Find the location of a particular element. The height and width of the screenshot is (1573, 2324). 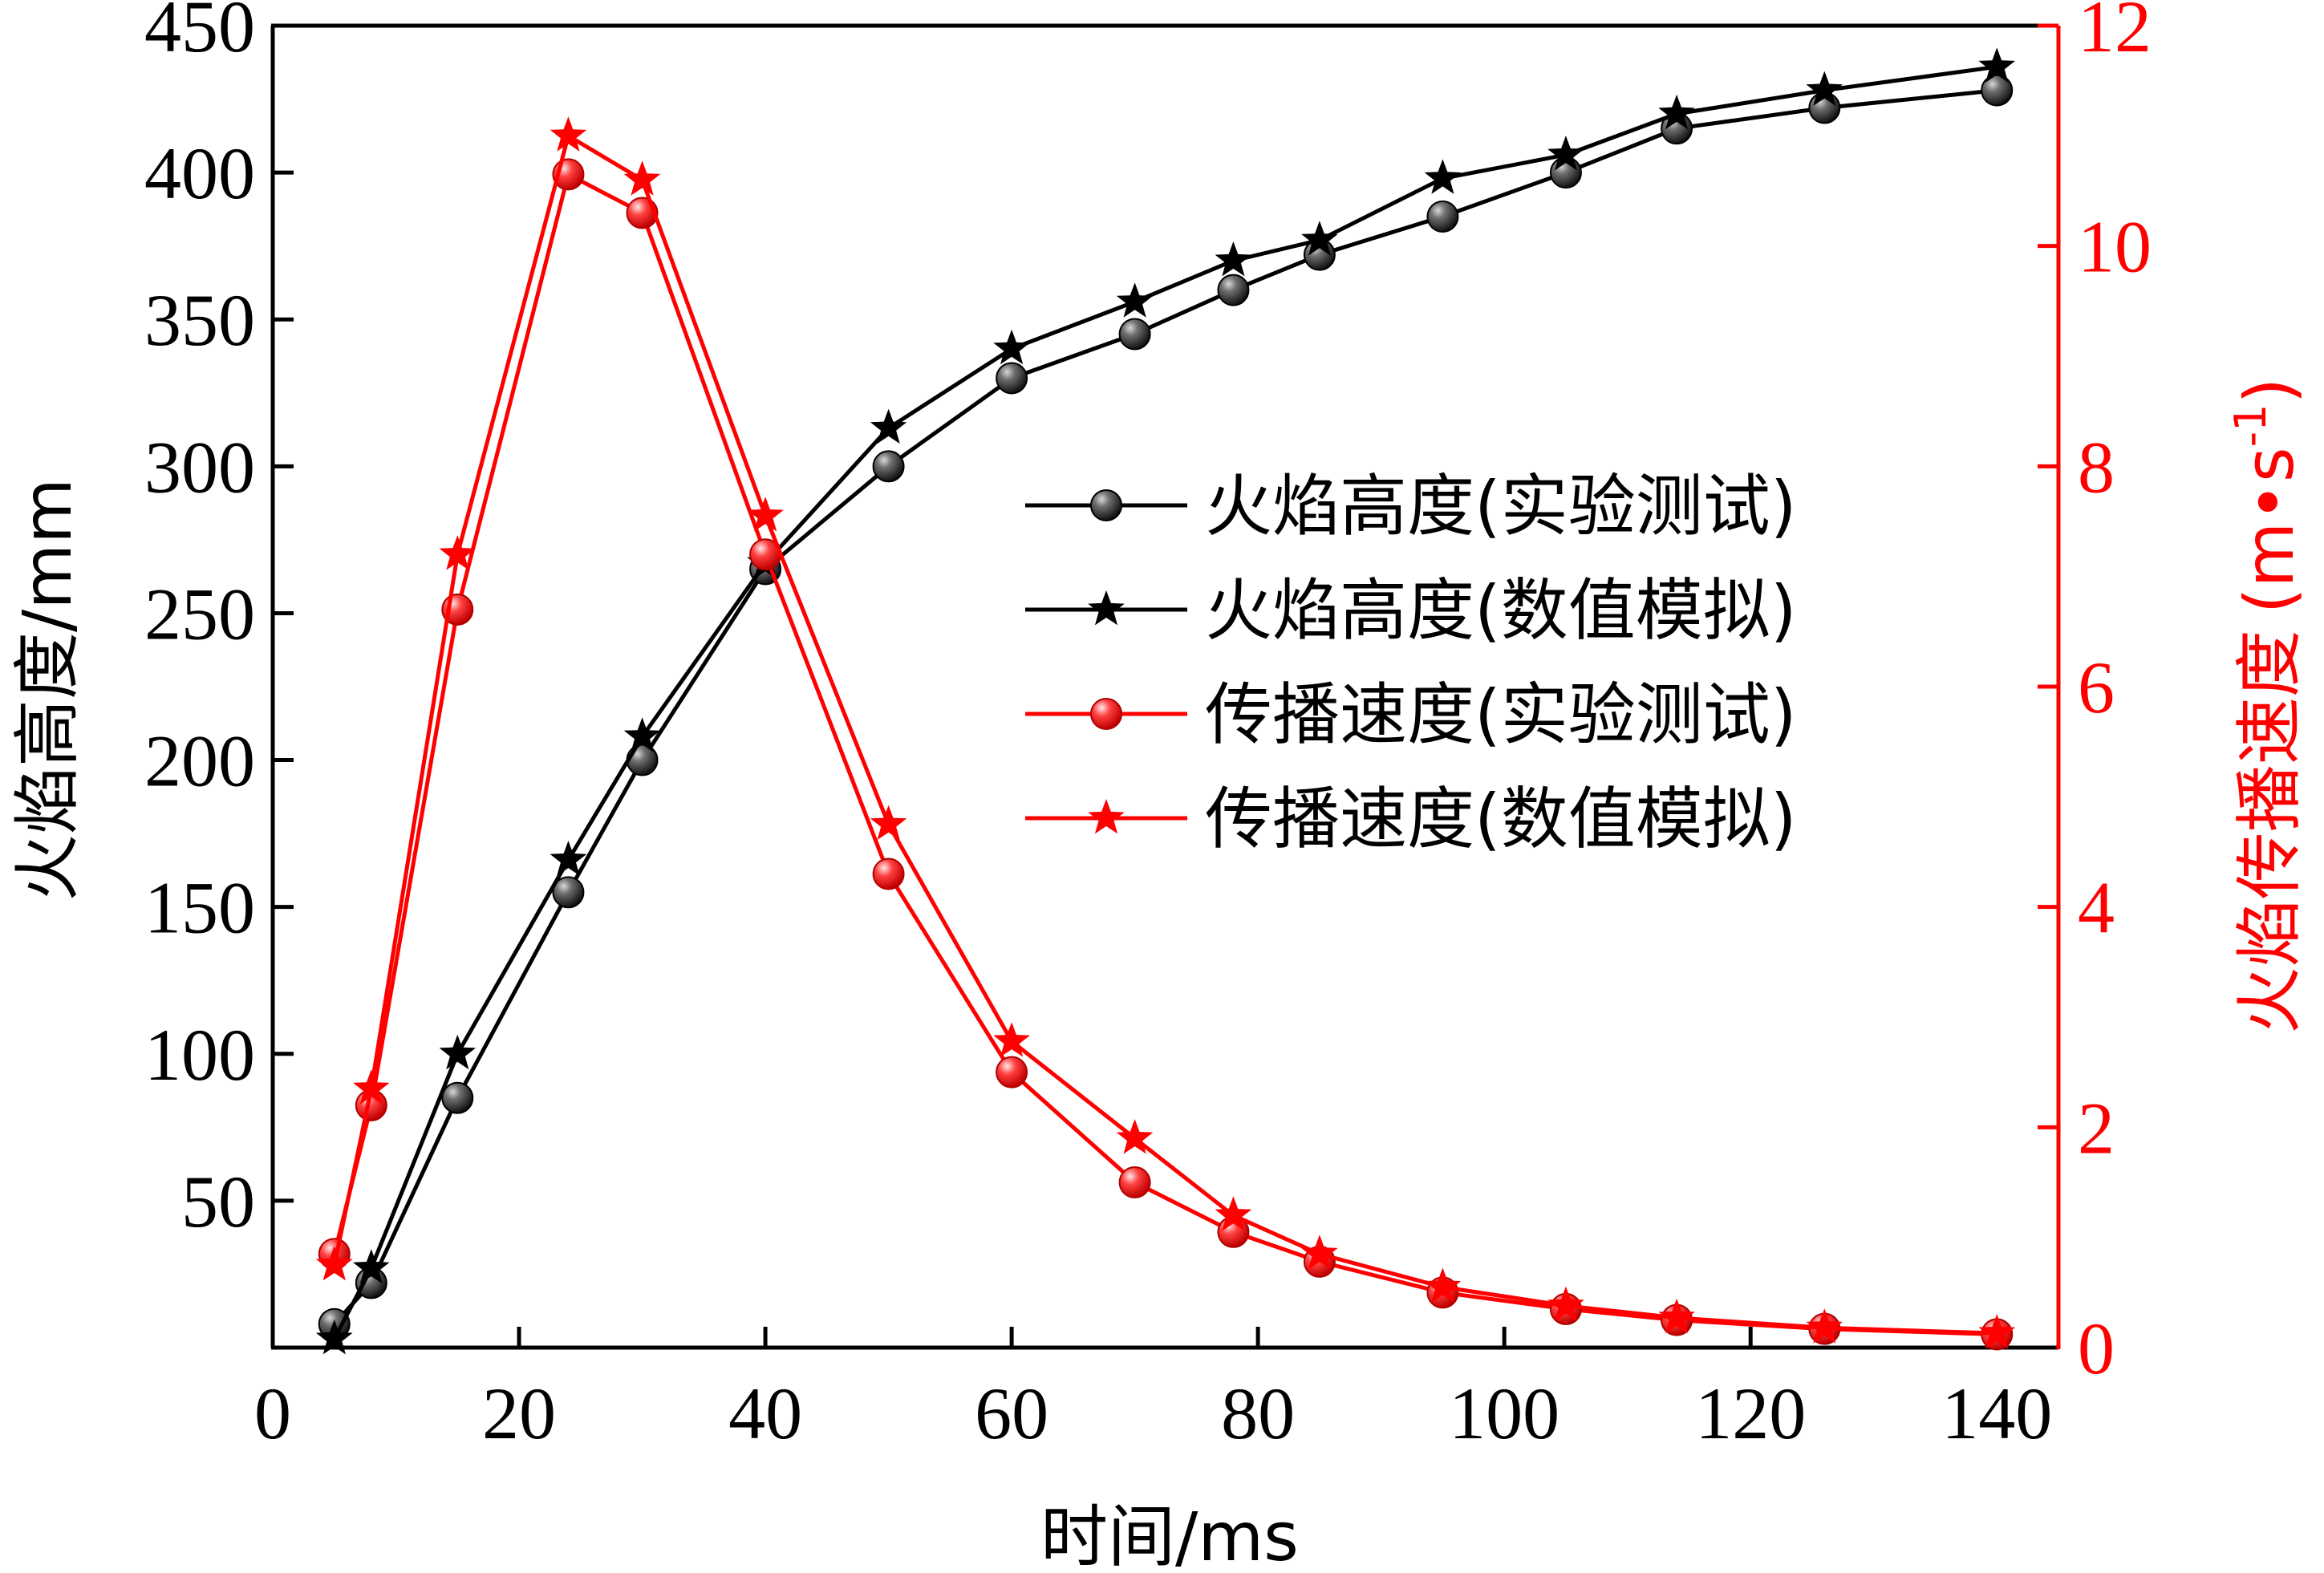

legend-item-3: 传播速度(实验测试) is located at coordinates (1411, 714).